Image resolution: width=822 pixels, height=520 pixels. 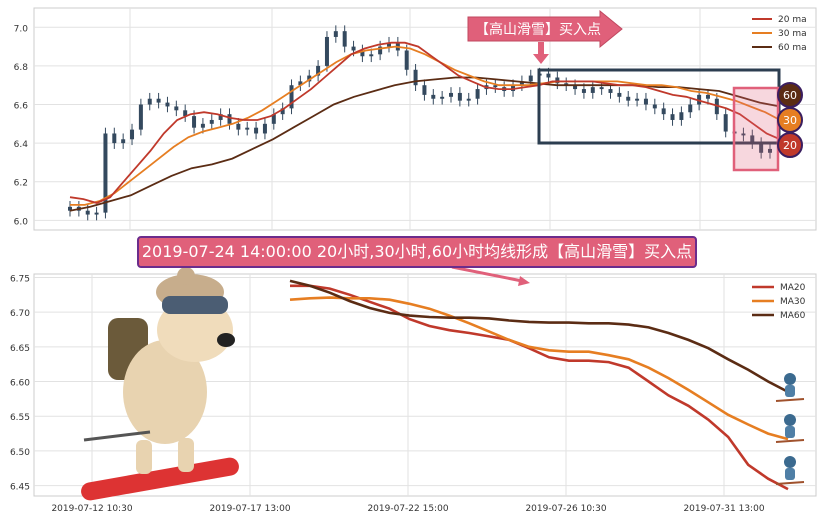 I want to click on banner-arrow, so click(x=487, y=274).